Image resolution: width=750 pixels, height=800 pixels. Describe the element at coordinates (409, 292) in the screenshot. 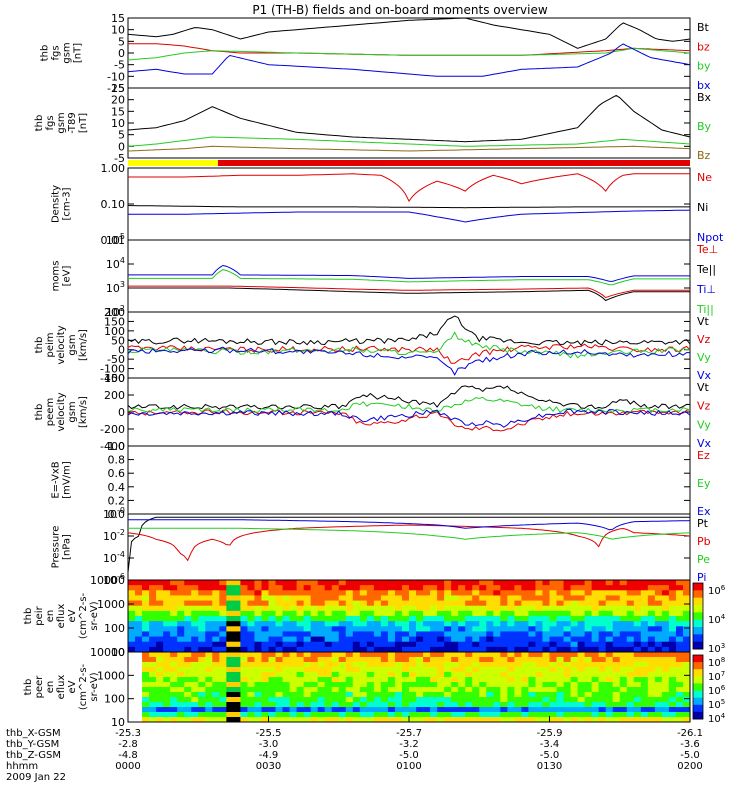

I see `series-line-Te⊥` at that location.